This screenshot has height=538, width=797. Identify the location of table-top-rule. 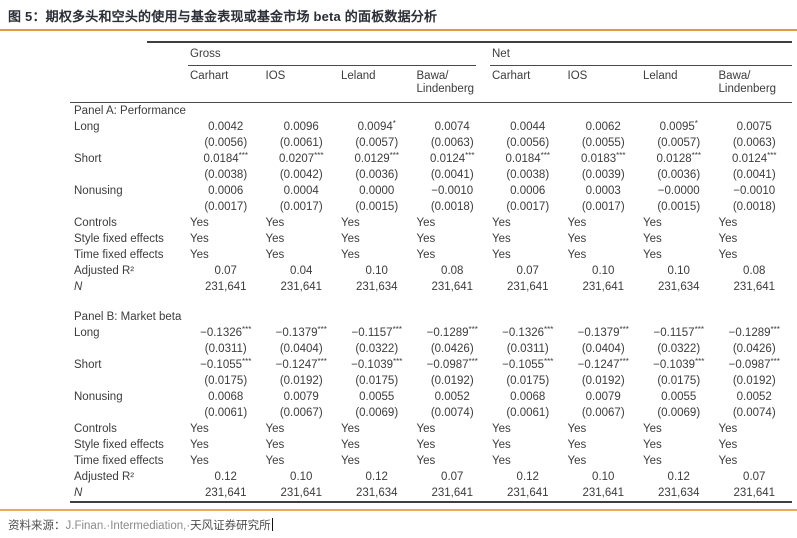
(469, 42).